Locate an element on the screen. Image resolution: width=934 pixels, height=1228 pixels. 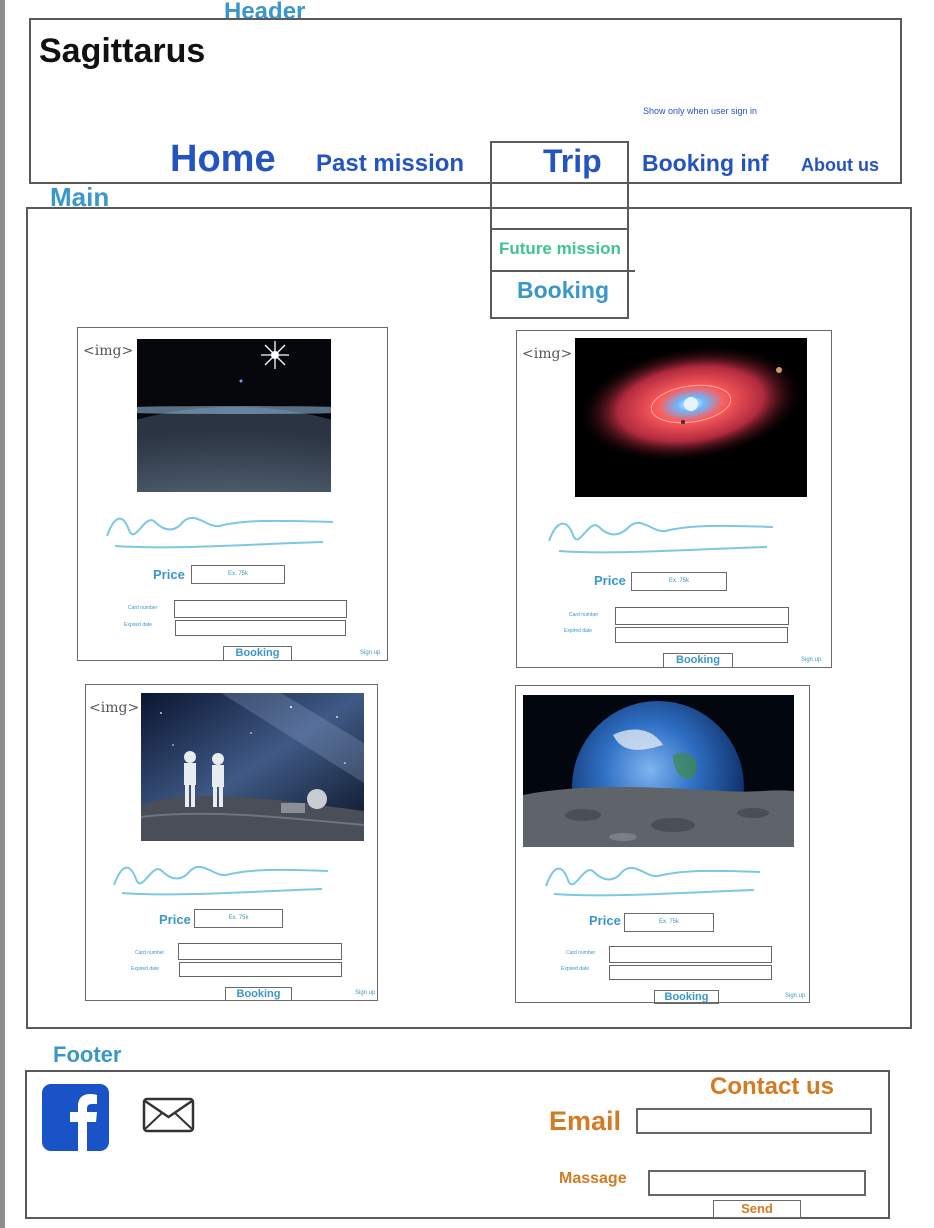
contact-us-title: Contact us is located at coordinates (772, 1086).